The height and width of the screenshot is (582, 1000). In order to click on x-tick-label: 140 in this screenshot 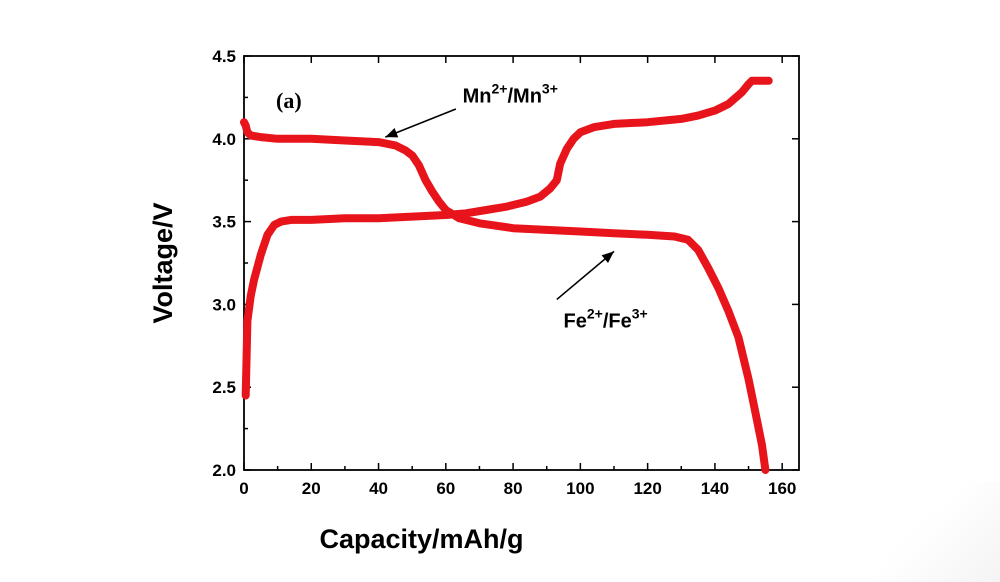, I will do `click(715, 488)`.